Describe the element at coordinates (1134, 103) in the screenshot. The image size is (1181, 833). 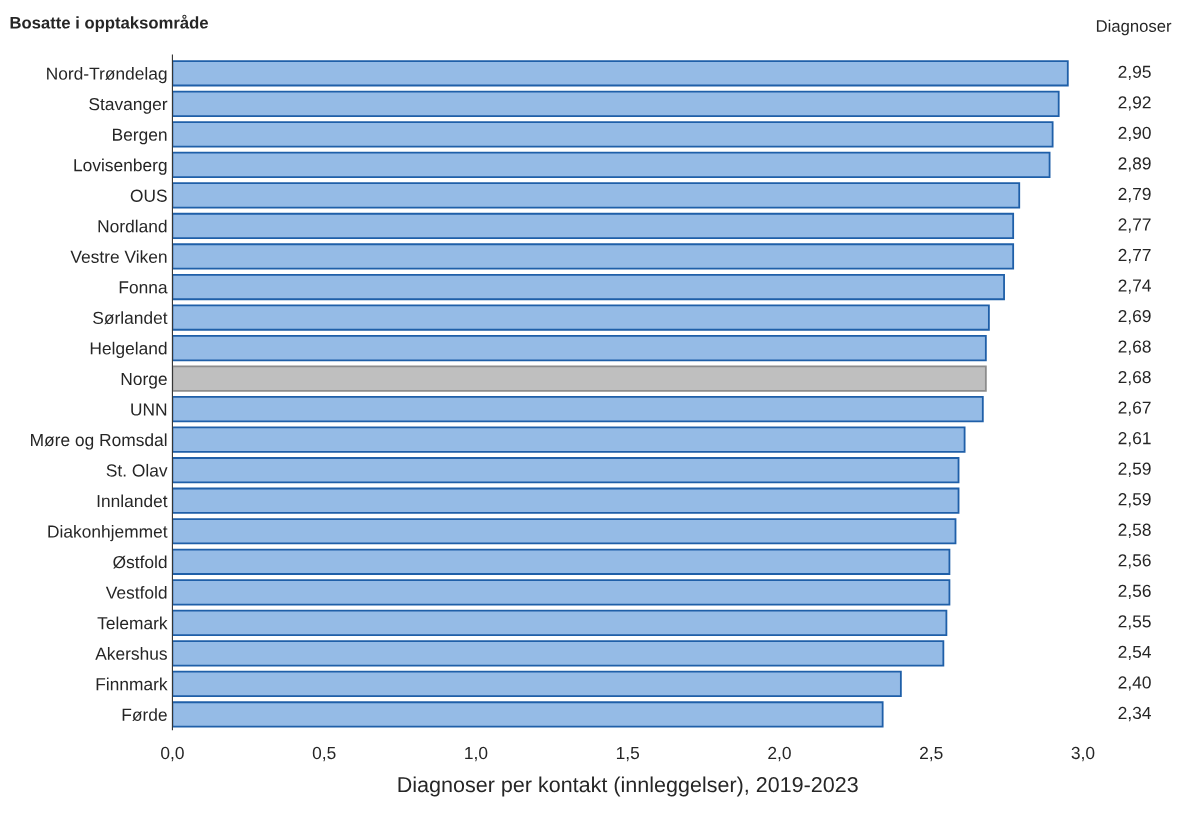
I see `data-label: 2,92` at that location.